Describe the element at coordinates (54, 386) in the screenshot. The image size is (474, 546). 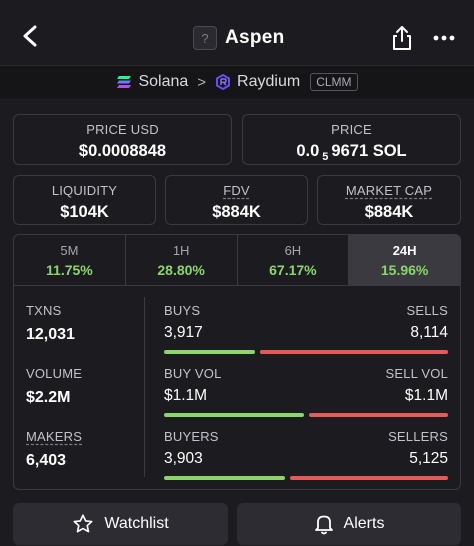
I see `volume-summary: VOLUME $2.2M` at that location.